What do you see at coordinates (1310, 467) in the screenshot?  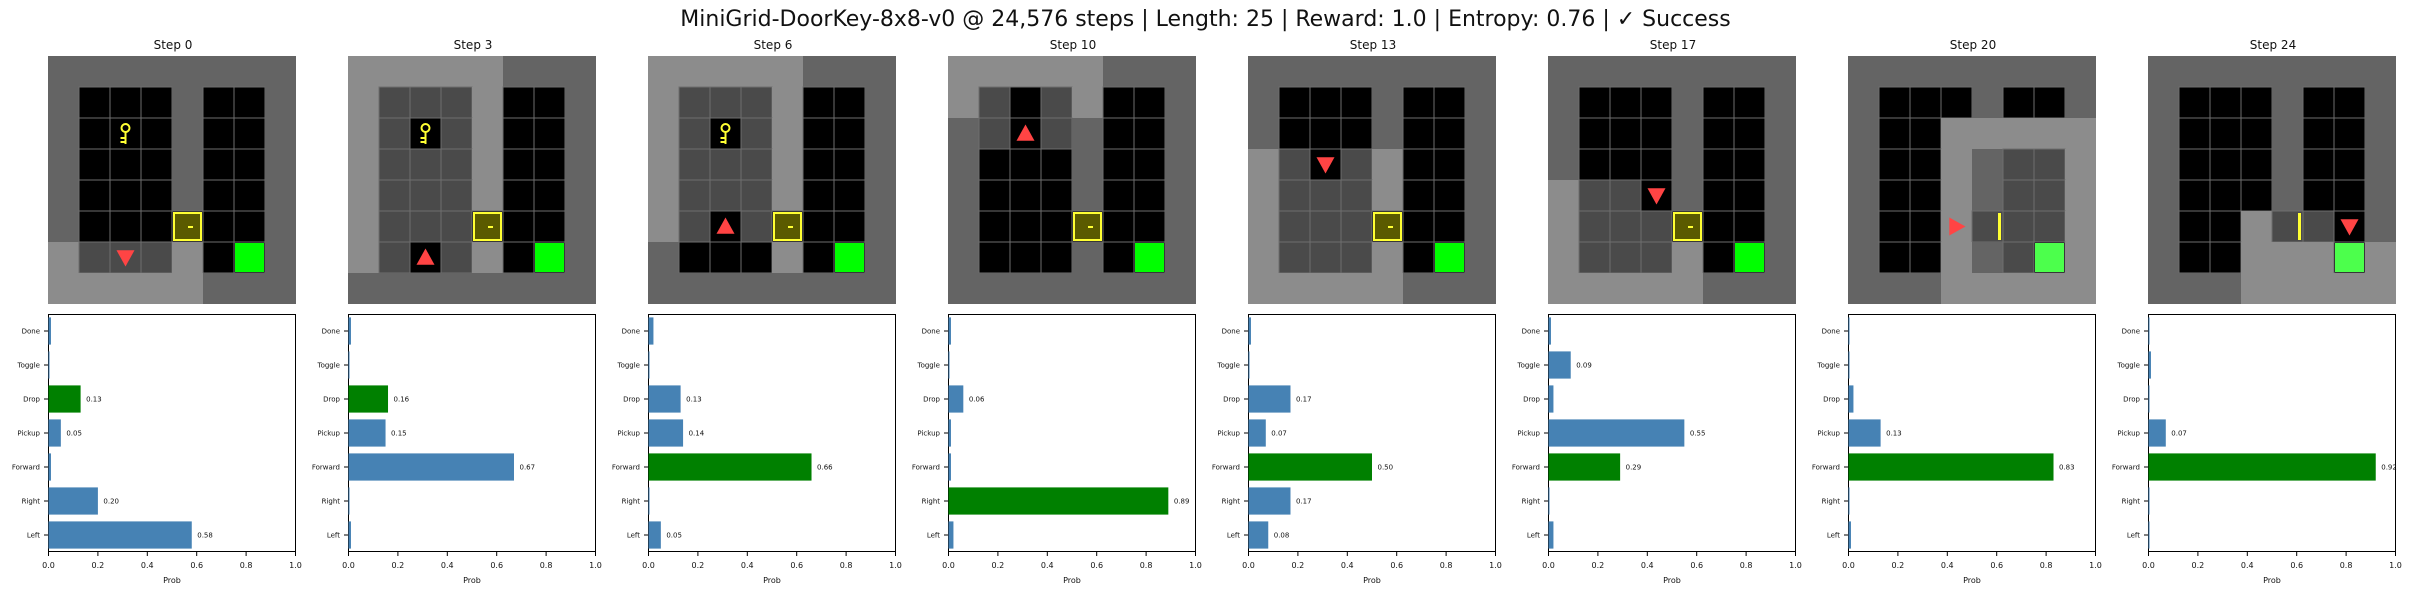 I see `bar-forward` at bounding box center [1310, 467].